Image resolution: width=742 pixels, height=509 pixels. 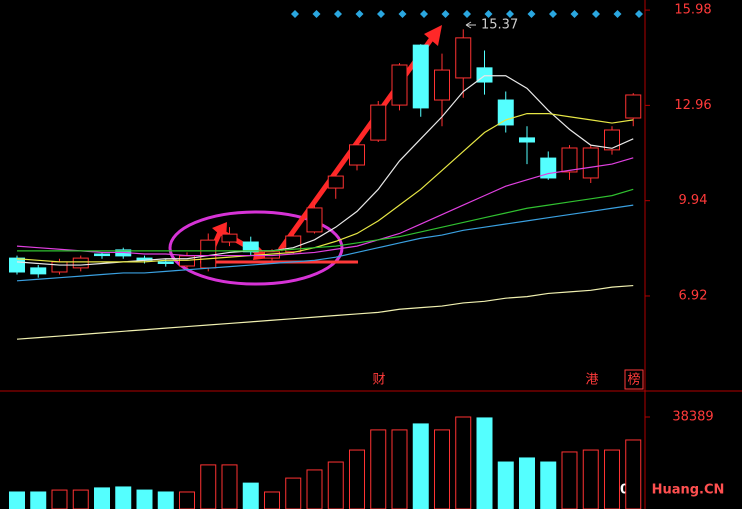 I want to click on annotation-arrow, so click(x=470, y=25).